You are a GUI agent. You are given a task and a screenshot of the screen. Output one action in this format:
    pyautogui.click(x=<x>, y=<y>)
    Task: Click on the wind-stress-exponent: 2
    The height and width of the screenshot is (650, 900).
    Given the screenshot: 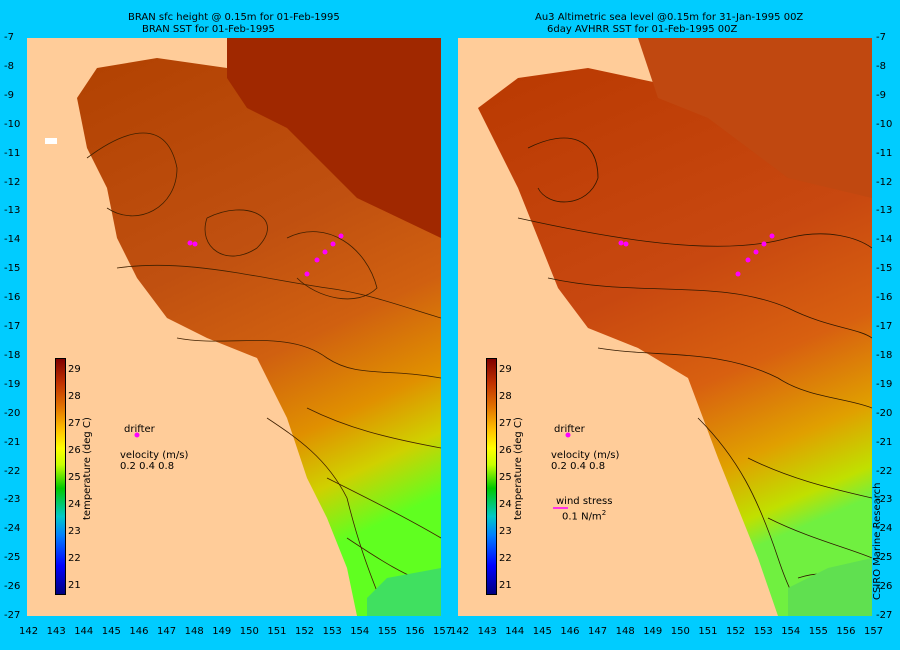 What is the action you would take?
    pyautogui.click(x=604, y=513)
    